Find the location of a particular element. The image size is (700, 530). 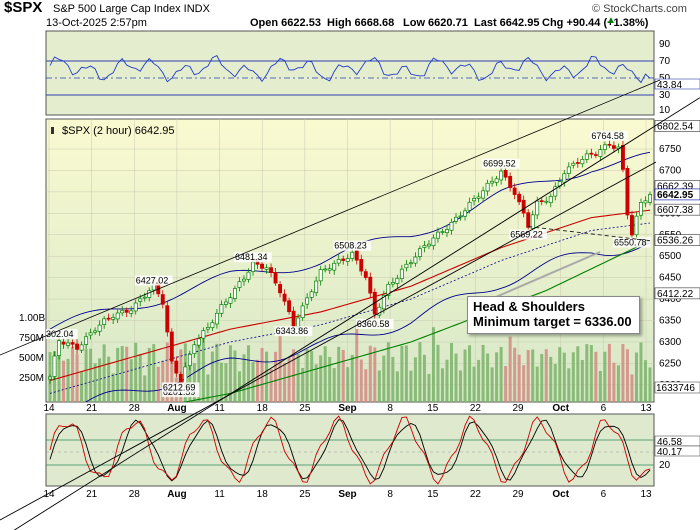

sto-x-tick: 6 is located at coordinates (604, 494).